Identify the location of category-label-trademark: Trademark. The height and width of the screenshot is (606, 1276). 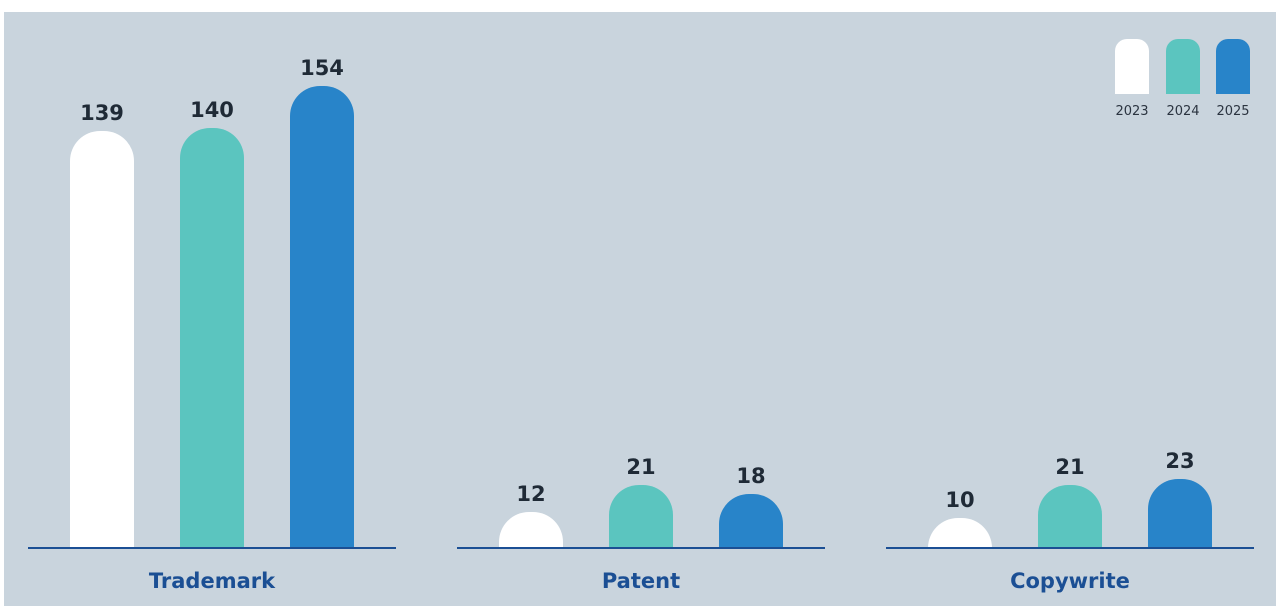
(212, 581).